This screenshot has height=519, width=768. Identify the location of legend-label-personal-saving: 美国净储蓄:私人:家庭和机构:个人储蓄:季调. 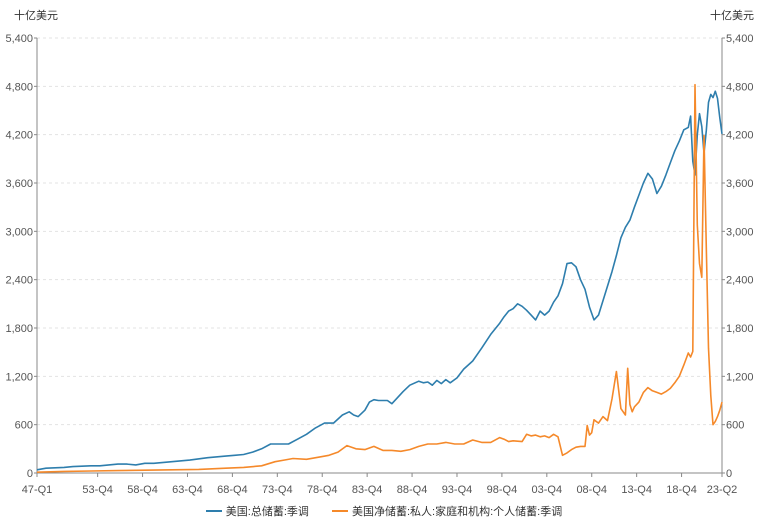
(457, 512).